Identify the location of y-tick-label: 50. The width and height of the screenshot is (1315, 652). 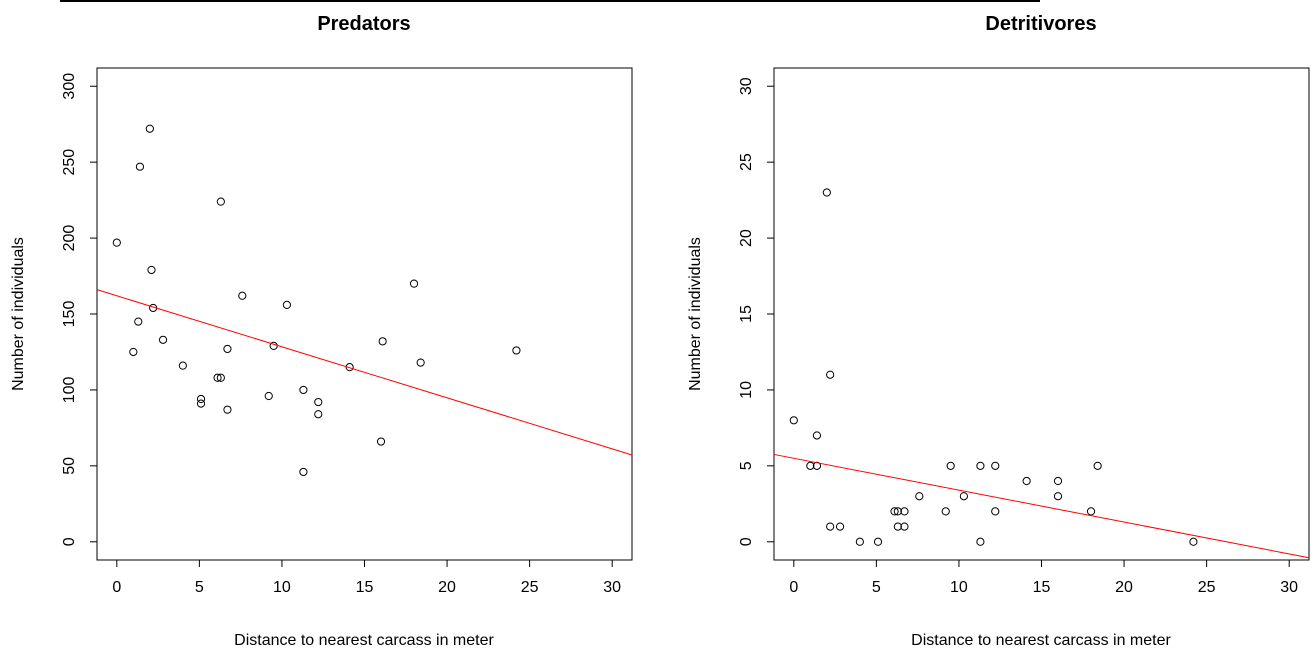
(69, 466).